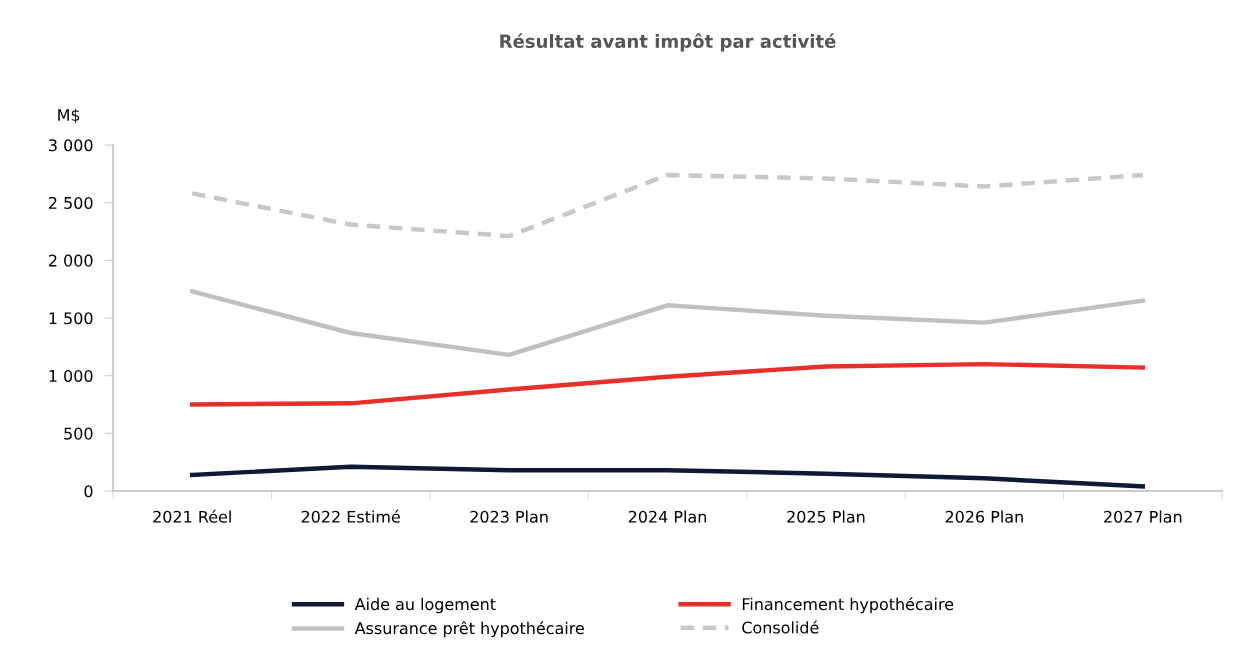 This screenshot has width=1248, height=665. What do you see at coordinates (350, 516) in the screenshot?
I see `x-tick-label: 2022 Estimé` at bounding box center [350, 516].